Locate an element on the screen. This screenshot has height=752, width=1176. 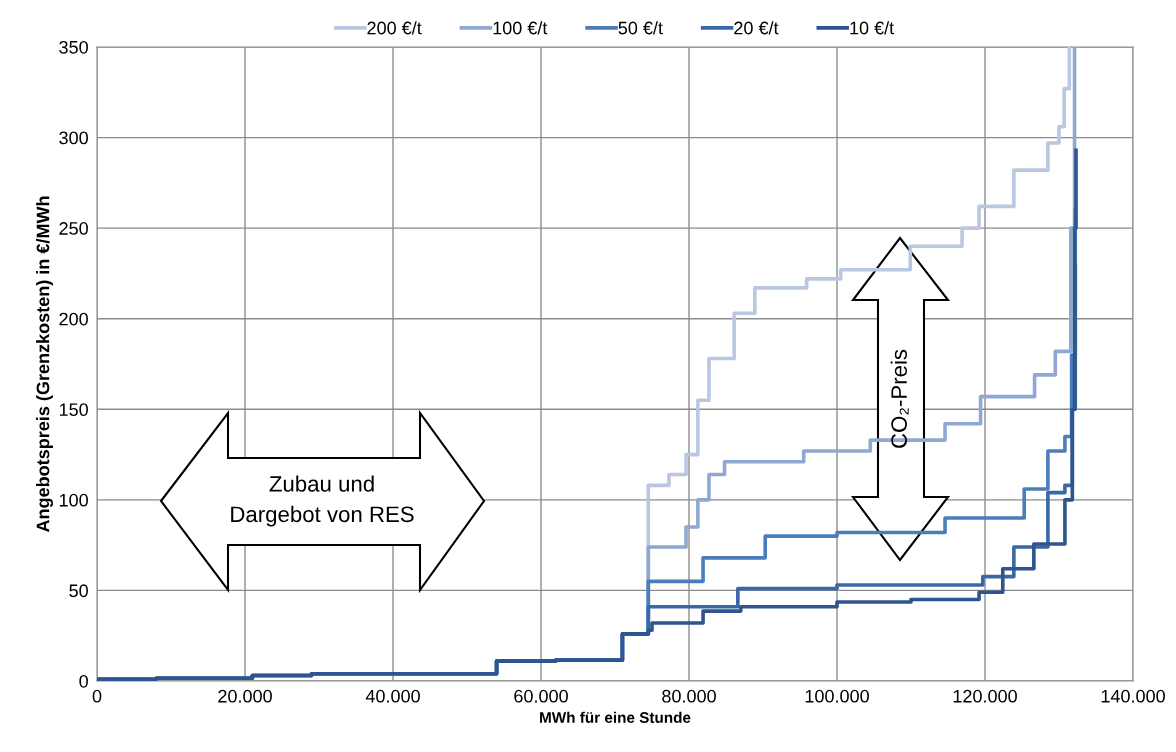
x-tick-label: 20.000 is located at coordinates (245, 696).